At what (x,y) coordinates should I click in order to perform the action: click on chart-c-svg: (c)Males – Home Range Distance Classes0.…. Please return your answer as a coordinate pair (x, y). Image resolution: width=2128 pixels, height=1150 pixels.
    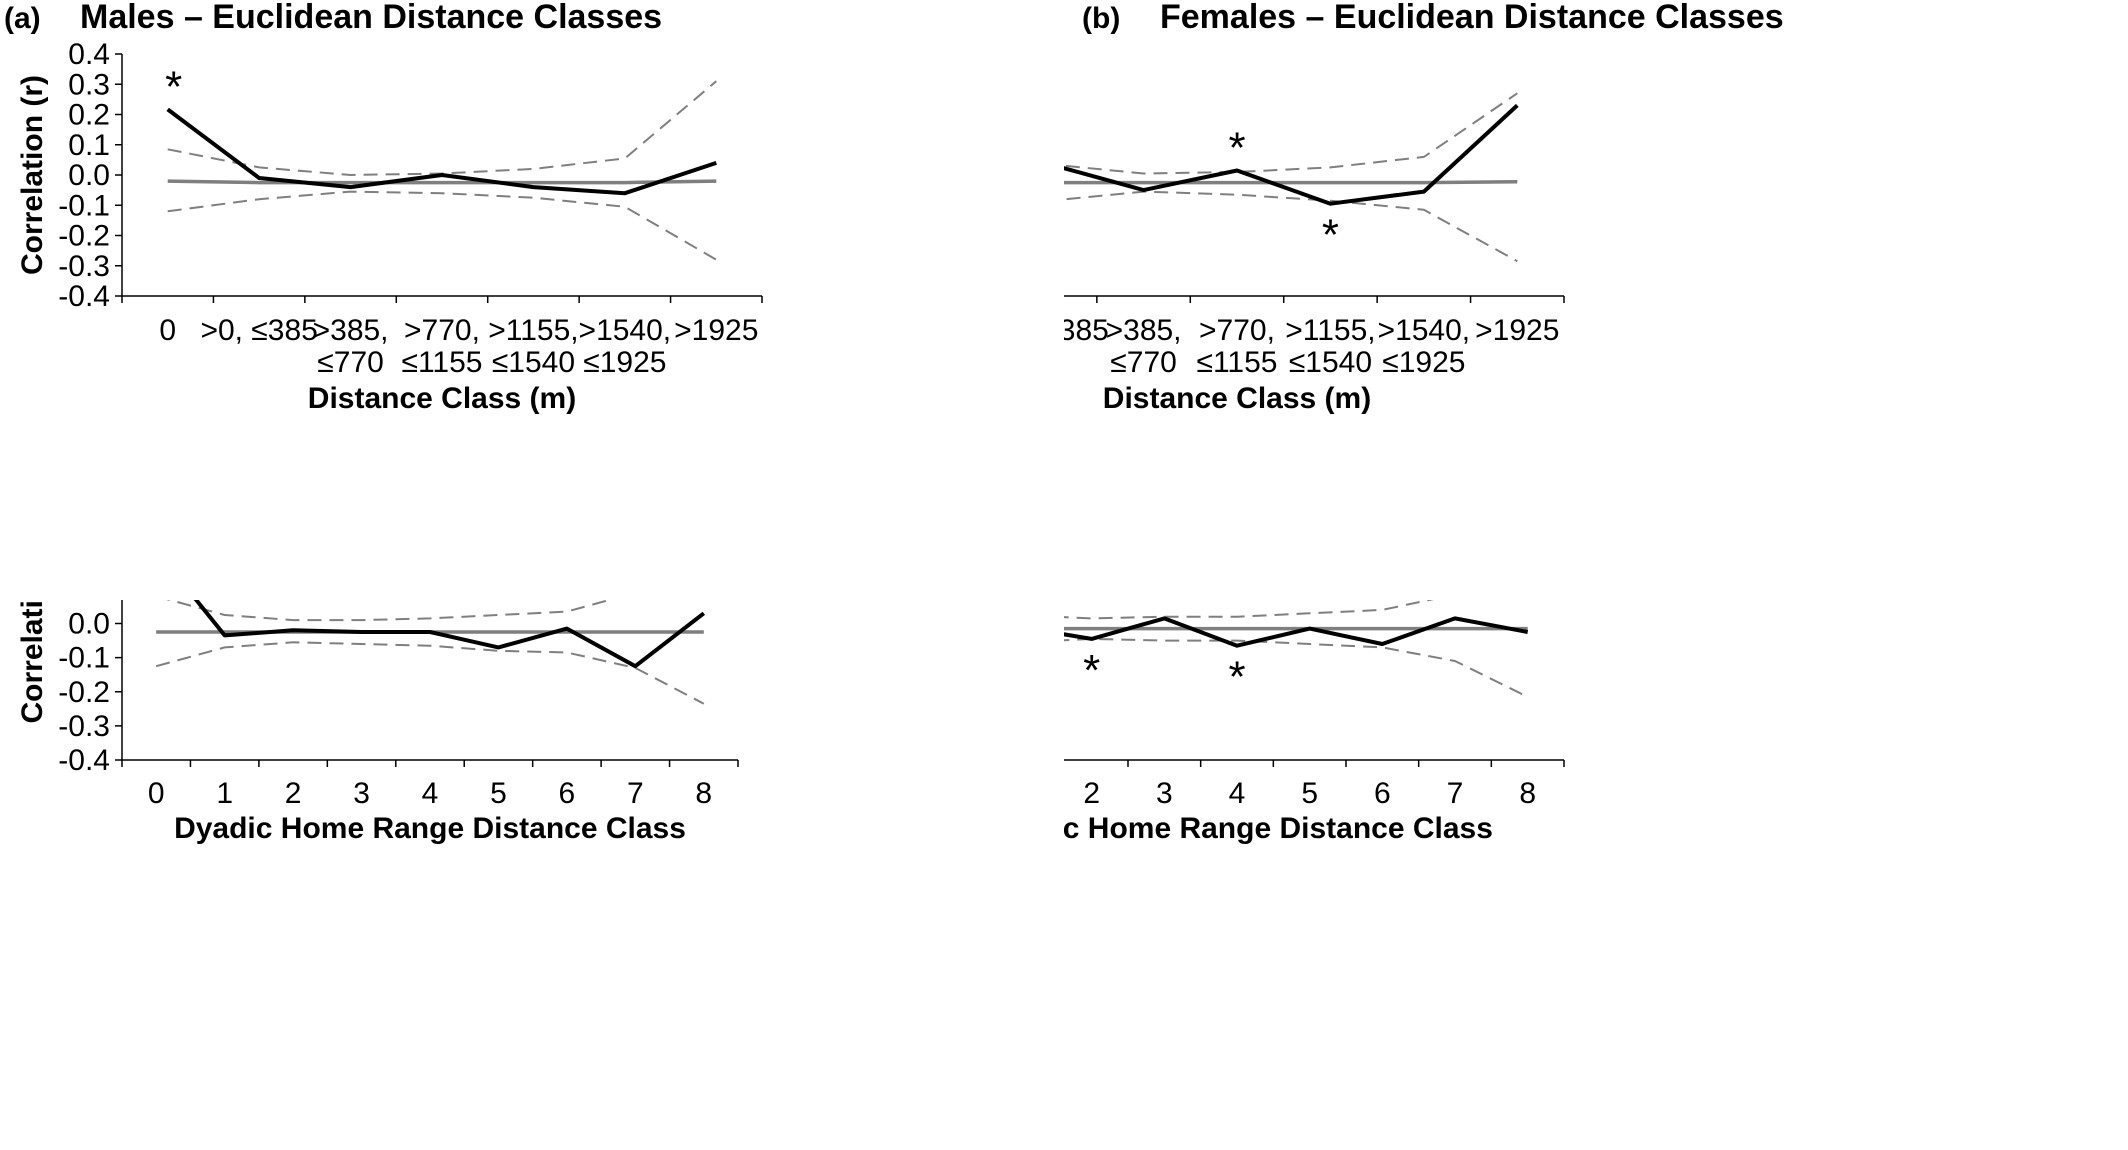
    Looking at the image, I should click on (371, 642).